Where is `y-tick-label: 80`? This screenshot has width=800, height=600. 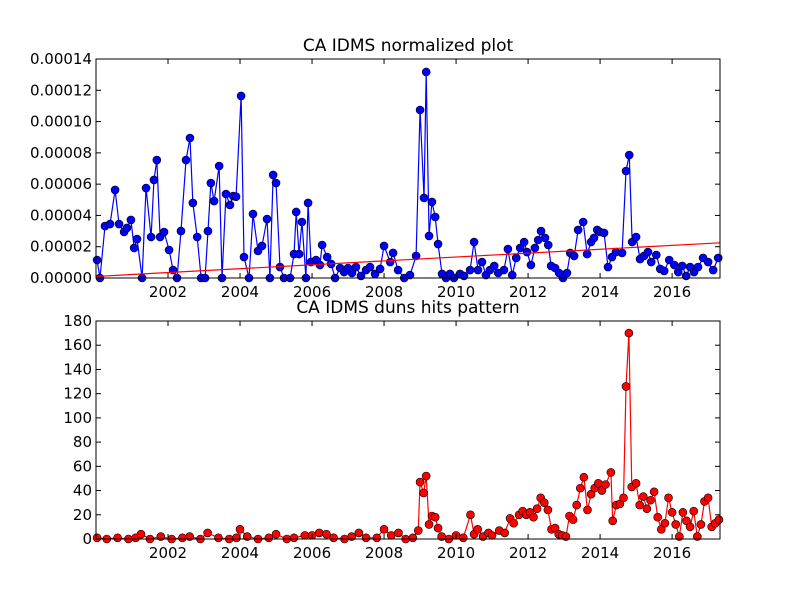
y-tick-label: 80 is located at coordinates (82, 442).